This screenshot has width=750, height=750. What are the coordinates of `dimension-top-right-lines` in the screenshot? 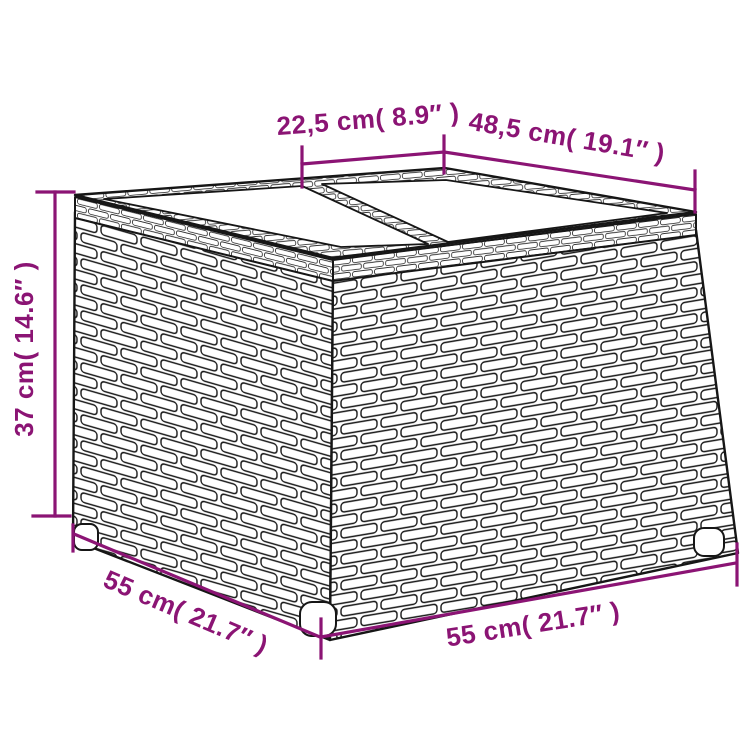 It's located at (569, 182).